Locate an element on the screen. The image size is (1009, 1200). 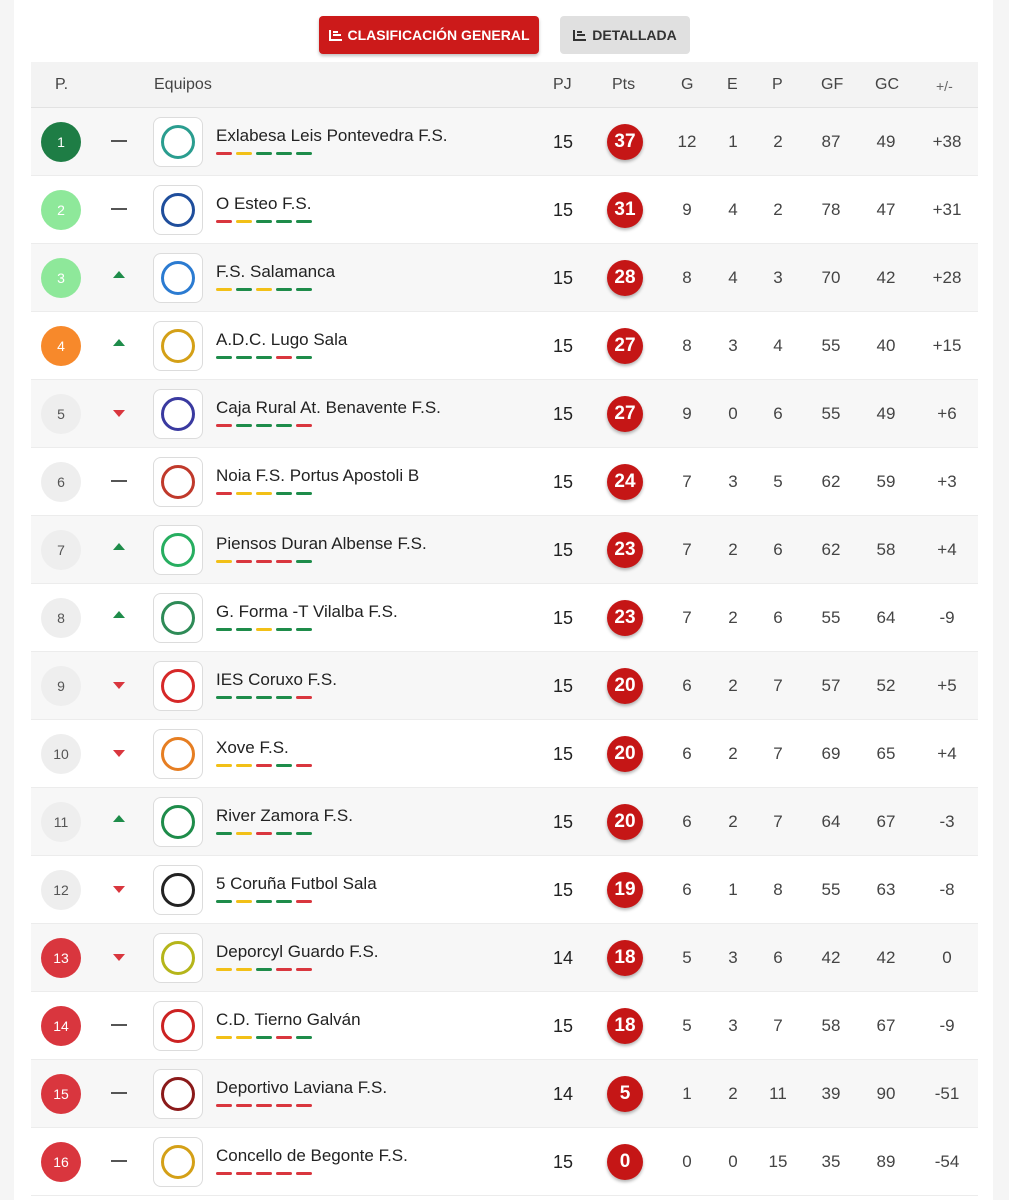
goal-difference-value: +4 is located at coordinates (947, 549).